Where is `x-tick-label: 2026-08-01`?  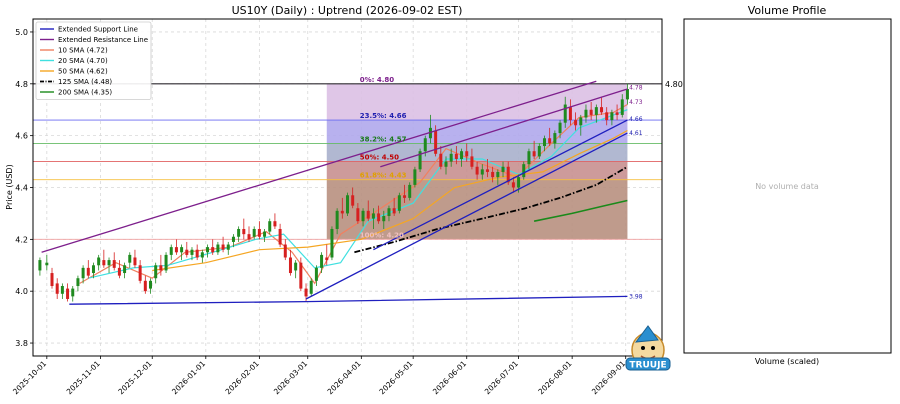 x-tick-label: 2026-08-01 is located at coordinates (554, 377).